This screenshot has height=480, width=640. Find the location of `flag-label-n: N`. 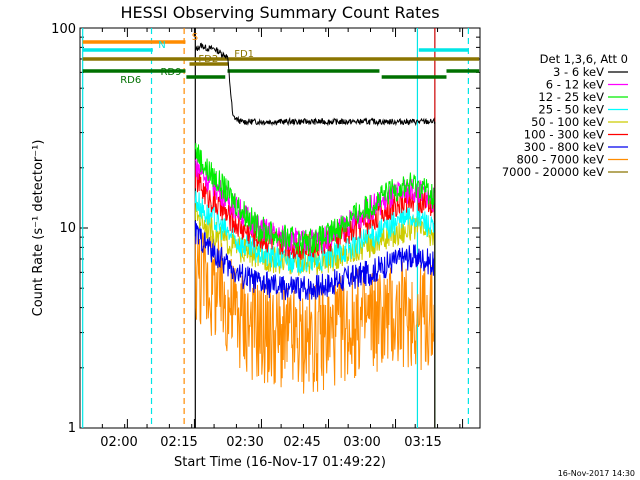

flag-label-n: N is located at coordinates (161, 45).